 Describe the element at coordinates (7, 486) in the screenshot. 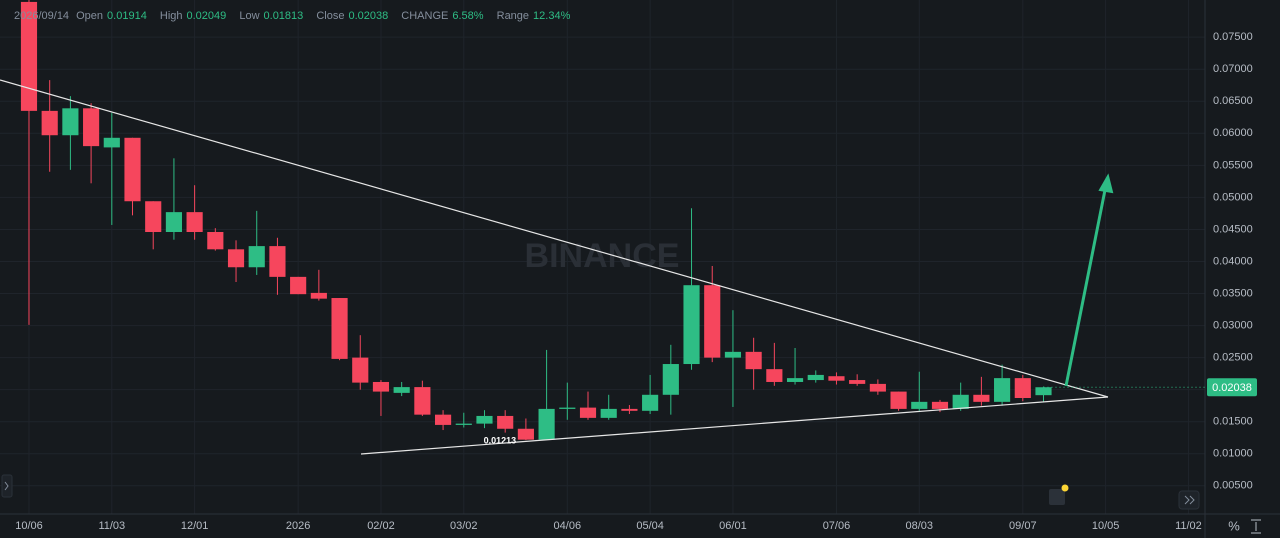

I see `left-panel-toggle` at that location.